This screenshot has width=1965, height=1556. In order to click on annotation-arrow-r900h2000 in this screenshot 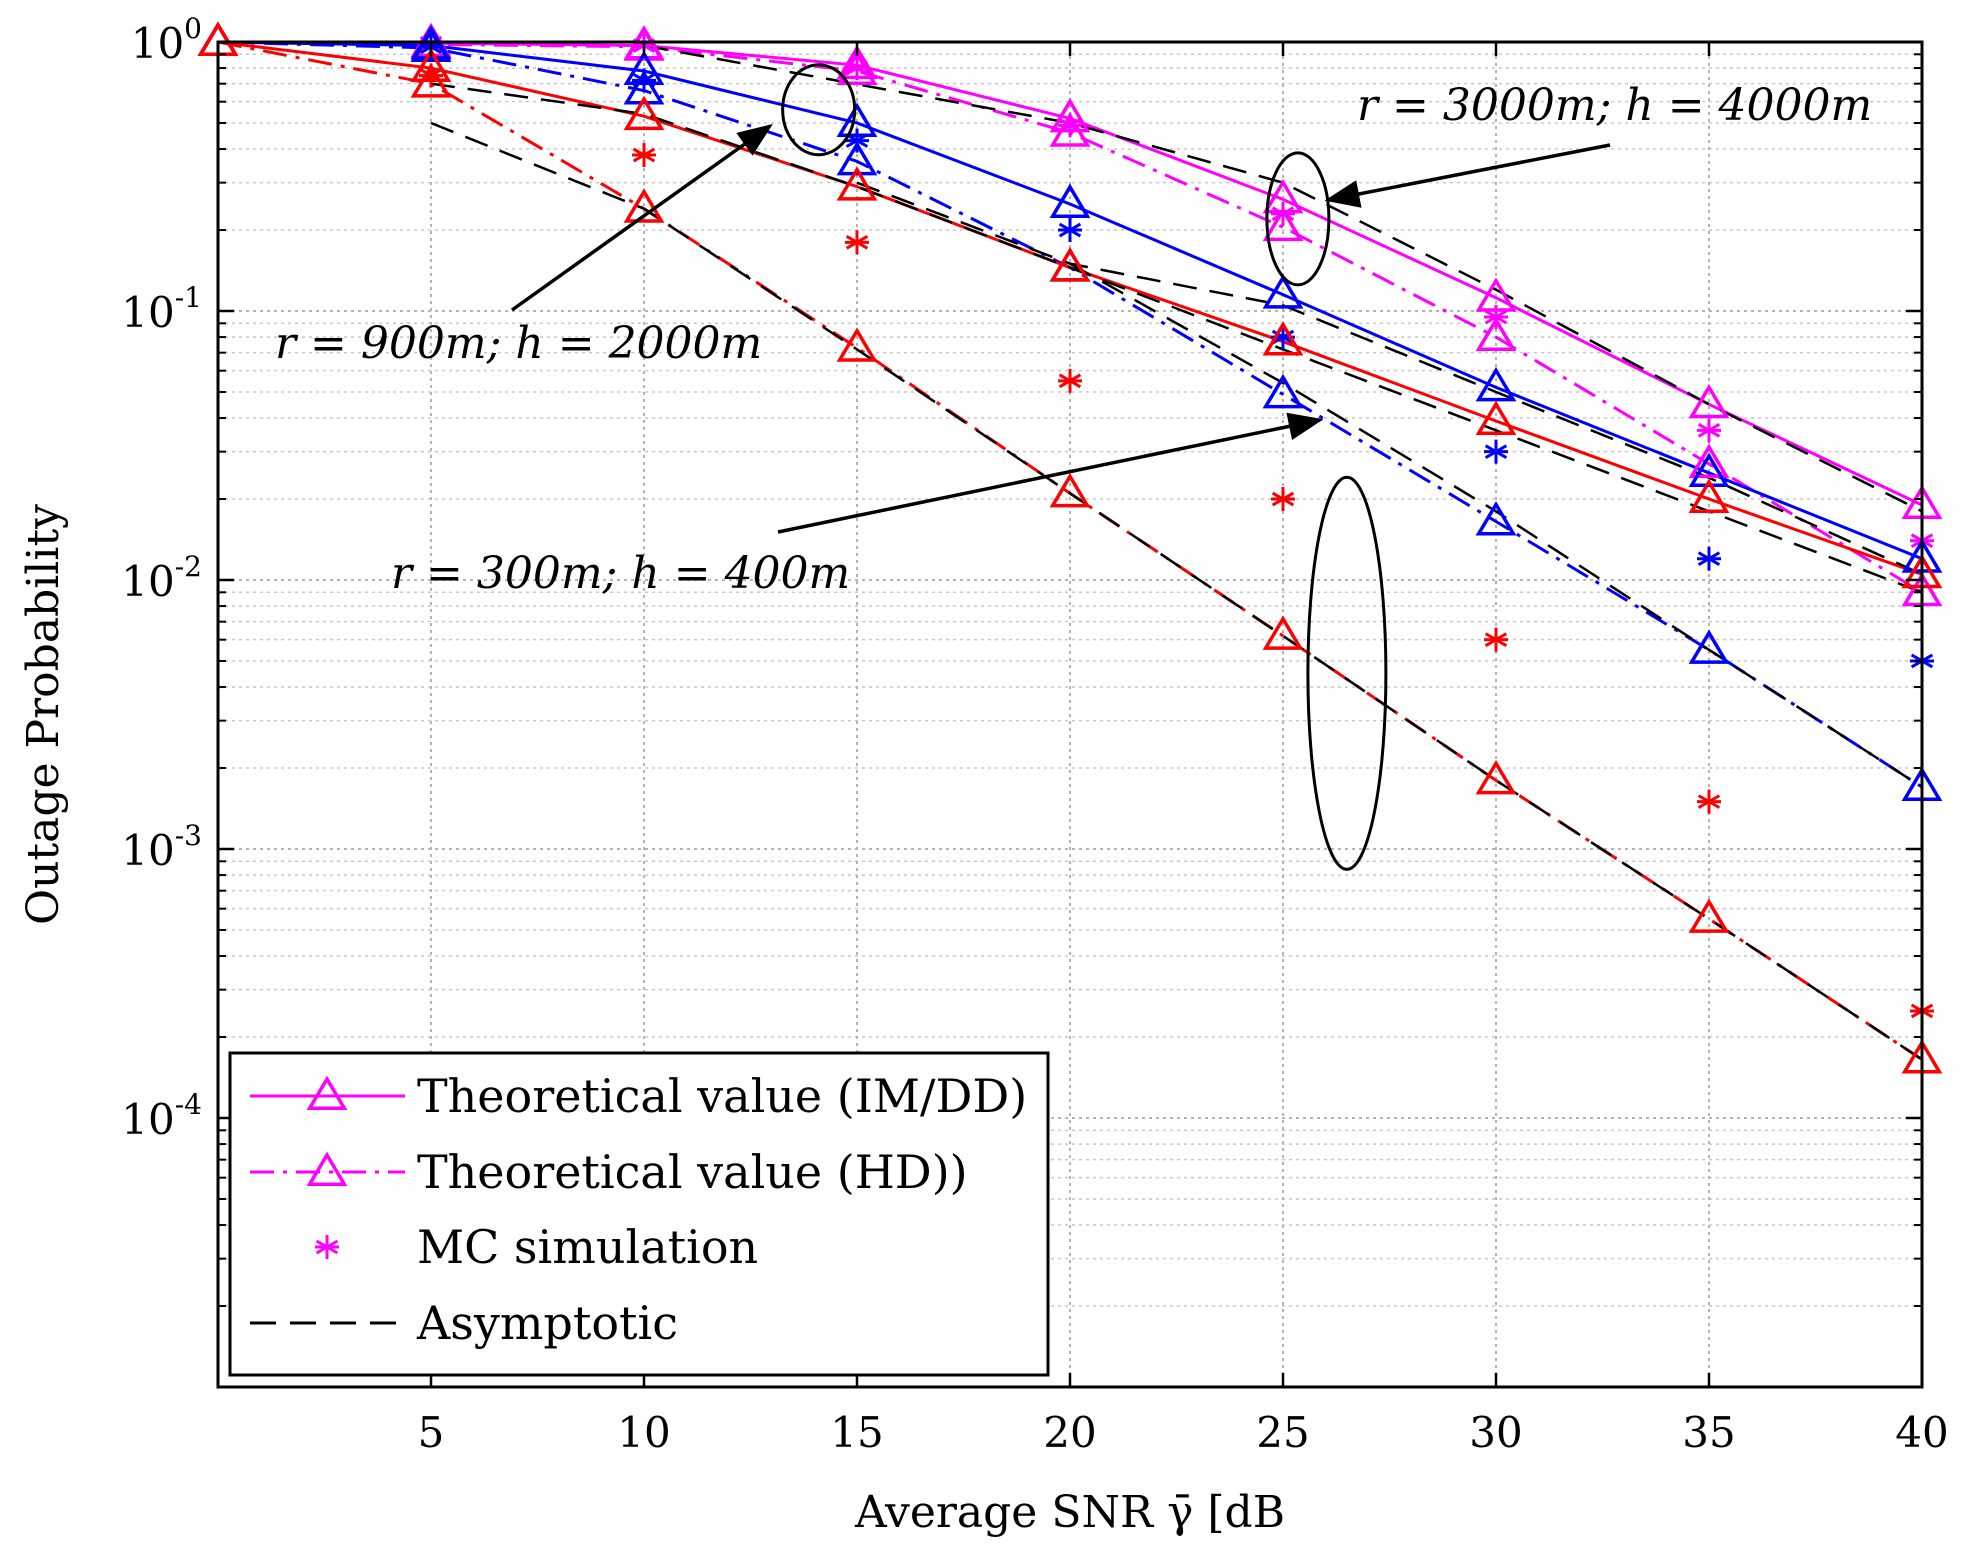, I will do `click(641, 217)`.